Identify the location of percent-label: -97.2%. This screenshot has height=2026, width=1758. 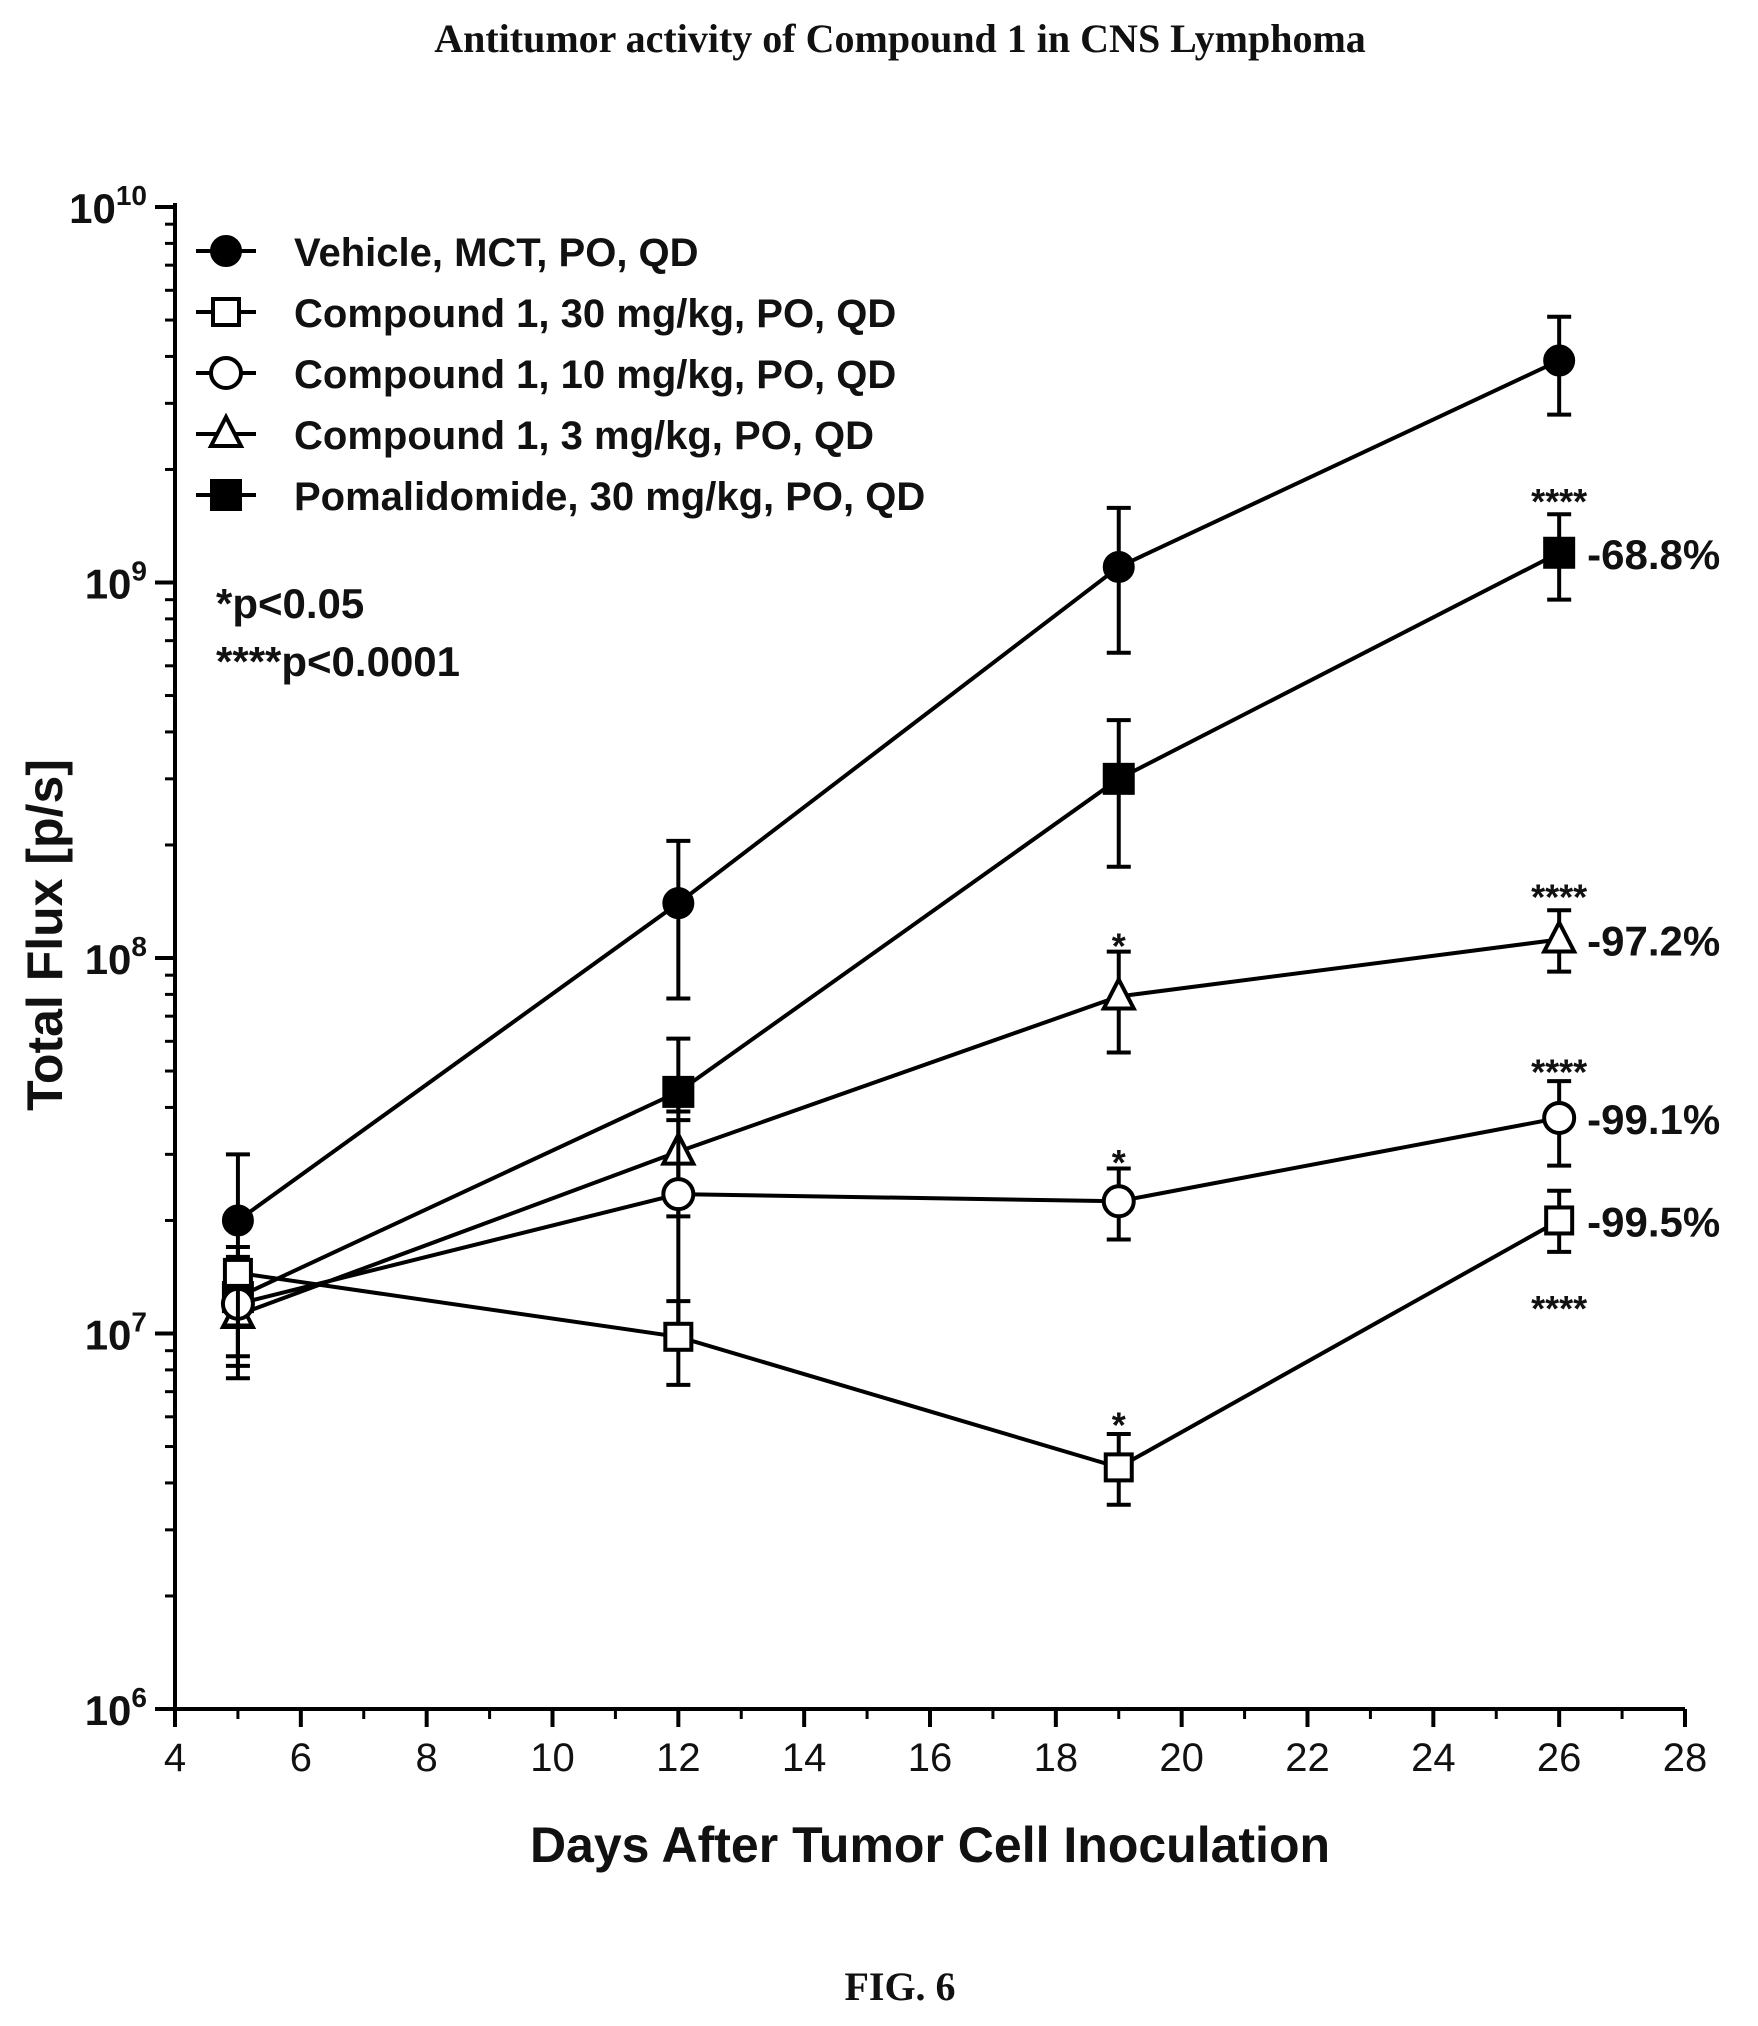
(1653, 941).